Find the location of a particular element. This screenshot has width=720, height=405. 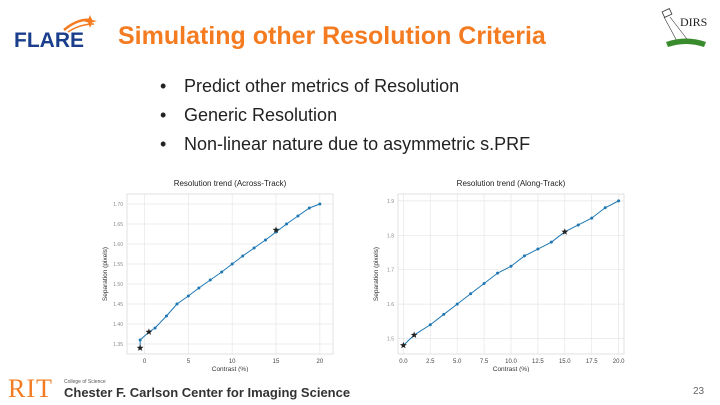

y-tick-label: 1.50 is located at coordinates (118, 285).